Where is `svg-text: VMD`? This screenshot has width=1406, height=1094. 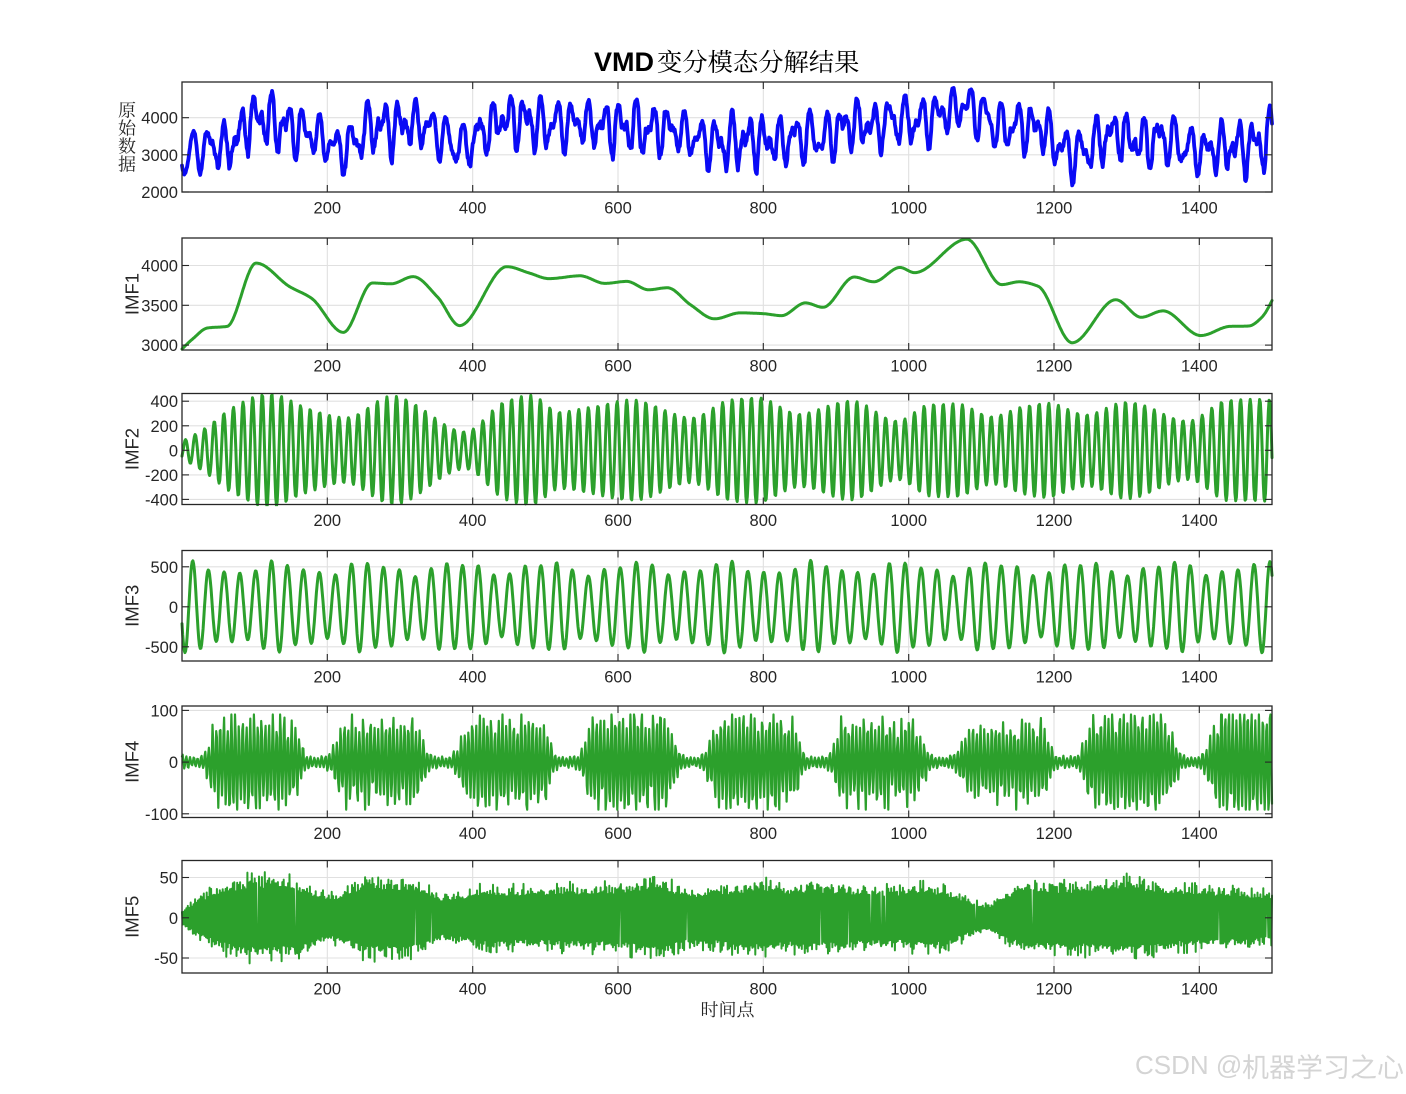 svg-text: VMD is located at coordinates (624, 62).